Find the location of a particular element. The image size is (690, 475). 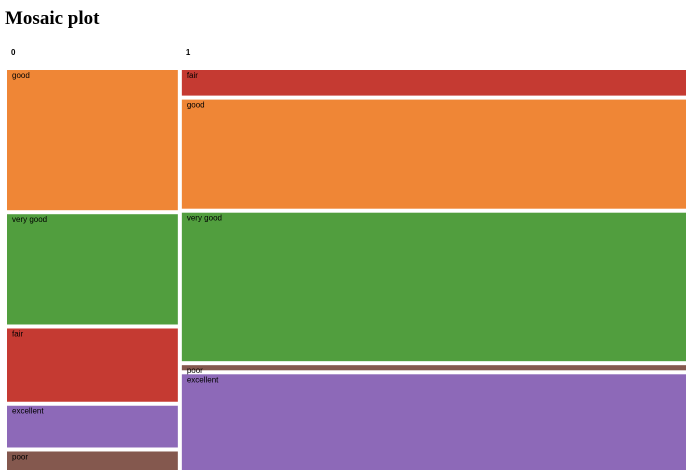

tile-label-0-very-good: very good is located at coordinates (29, 219).